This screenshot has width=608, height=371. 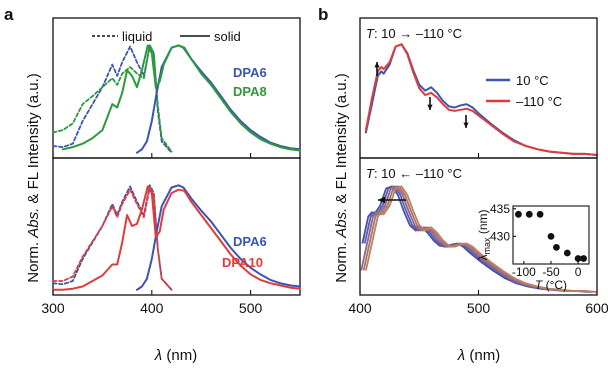 What do you see at coordinates (53, 308) in the screenshot?
I see `x-a-tick-label-300: 300` at bounding box center [53, 308].